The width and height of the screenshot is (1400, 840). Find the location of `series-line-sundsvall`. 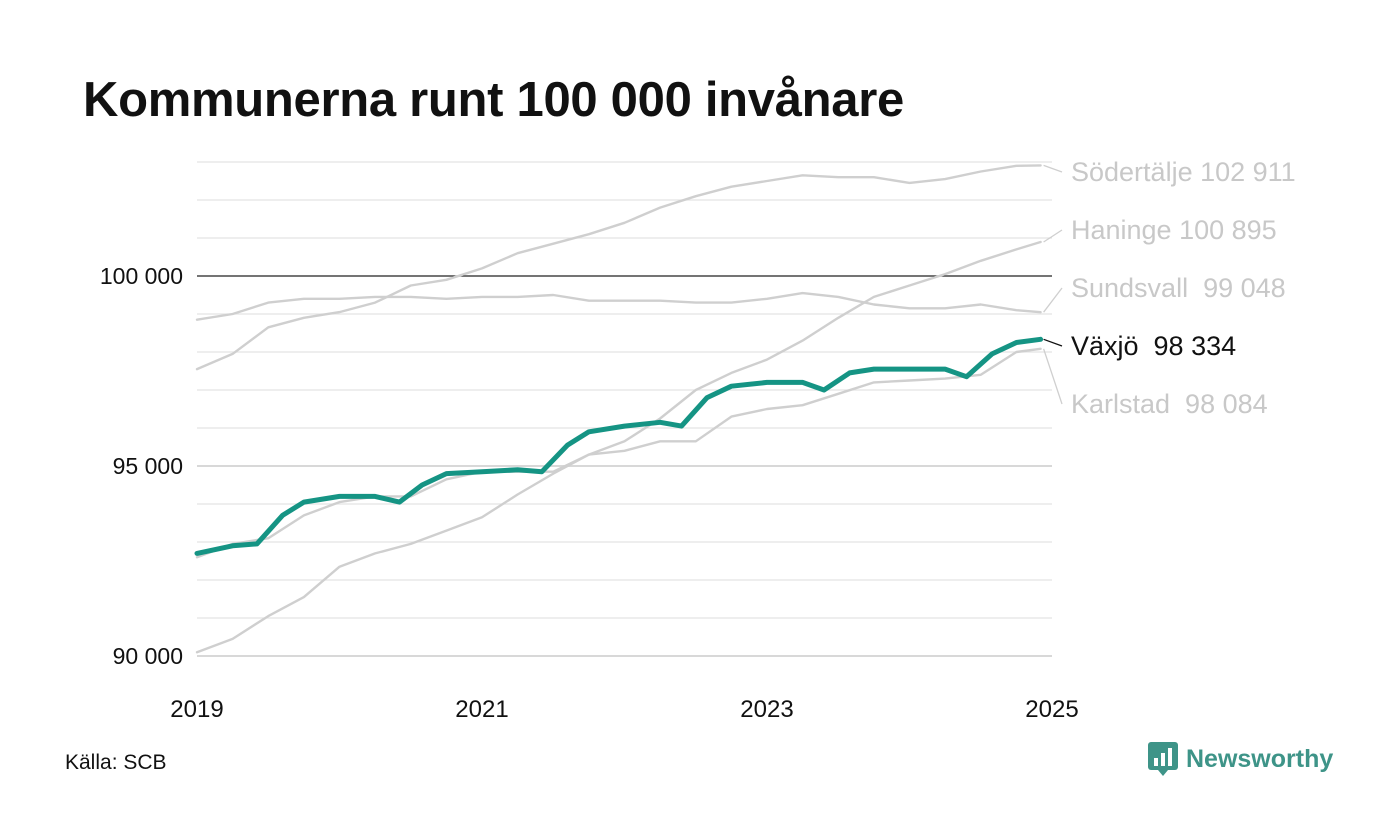

series-line-sundsvall is located at coordinates (618, 306).